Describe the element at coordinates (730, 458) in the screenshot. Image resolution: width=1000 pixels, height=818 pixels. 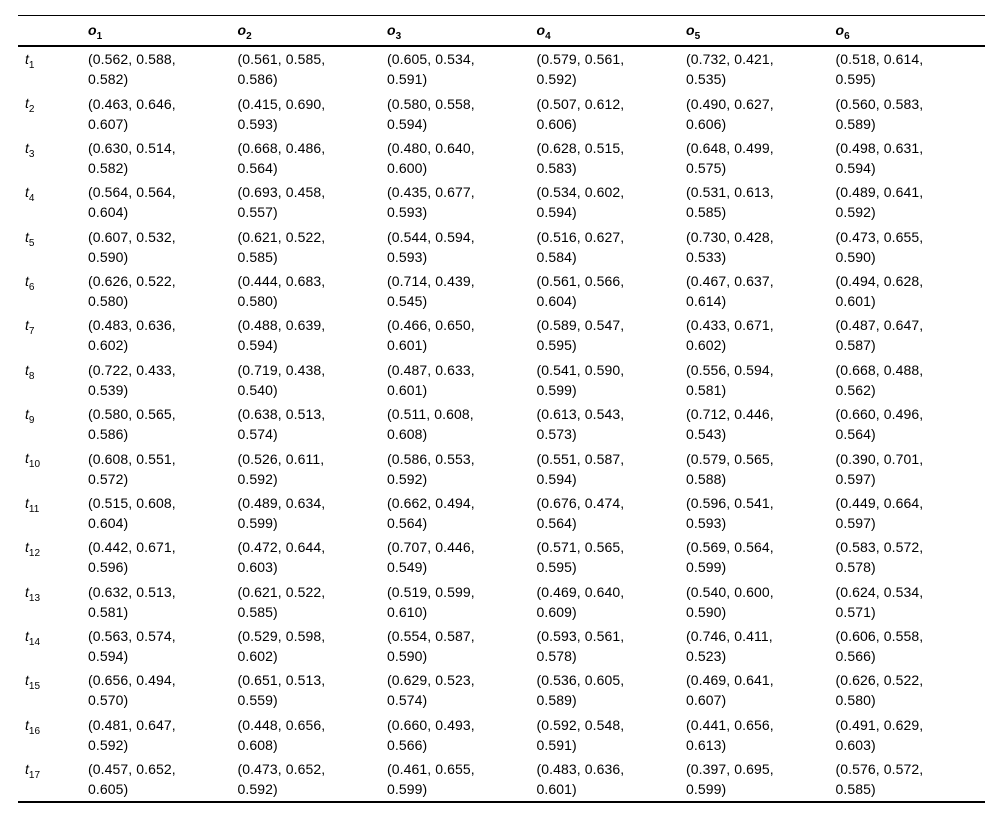
I see `cell-line-1: (0.579, 0.565,` at that location.